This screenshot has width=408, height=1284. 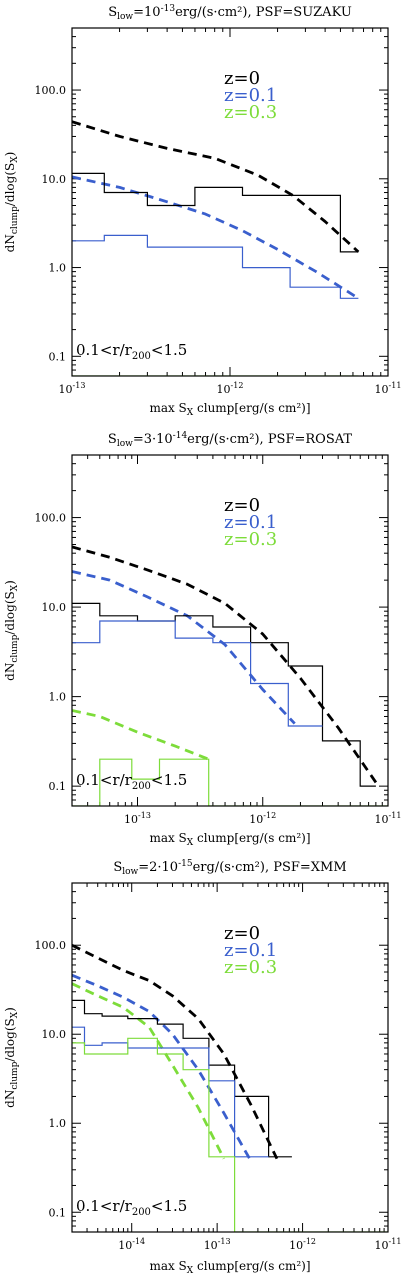 I want to click on chart-title: Slow=10-13erg/(s·cm²), PSF=SUZAKU, so click(x=230, y=13).